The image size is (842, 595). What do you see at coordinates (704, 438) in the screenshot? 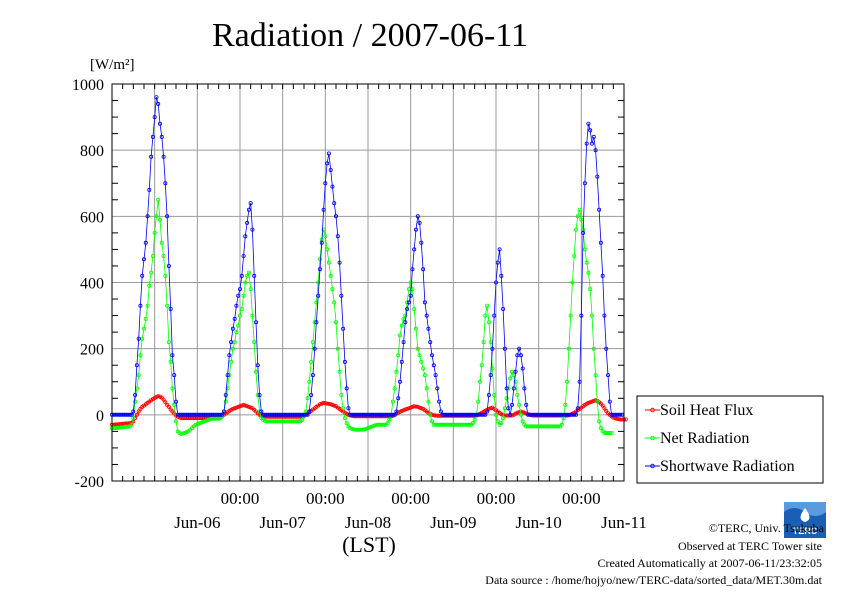
I see `legend-label: Net Radiation` at bounding box center [704, 438].